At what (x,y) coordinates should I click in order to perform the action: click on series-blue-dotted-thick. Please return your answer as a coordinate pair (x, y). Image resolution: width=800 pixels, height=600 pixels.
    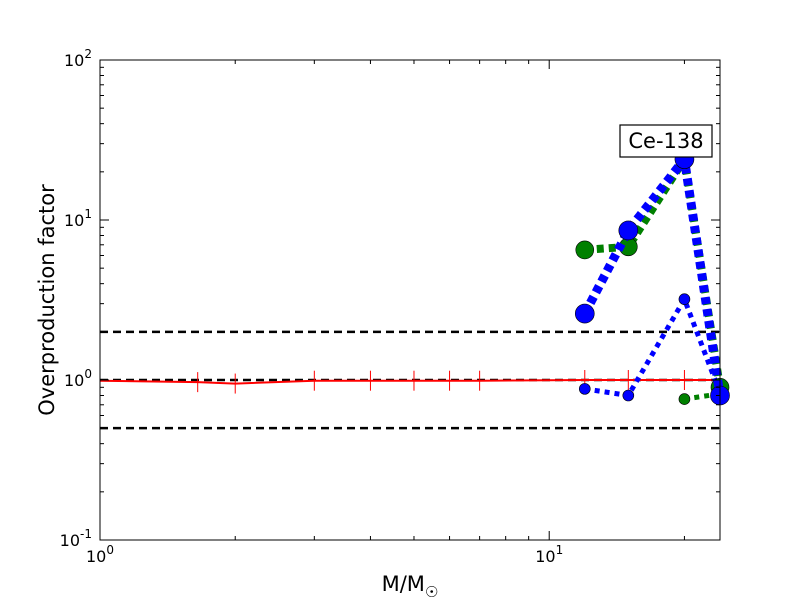
    Looking at the image, I should click on (652, 277).